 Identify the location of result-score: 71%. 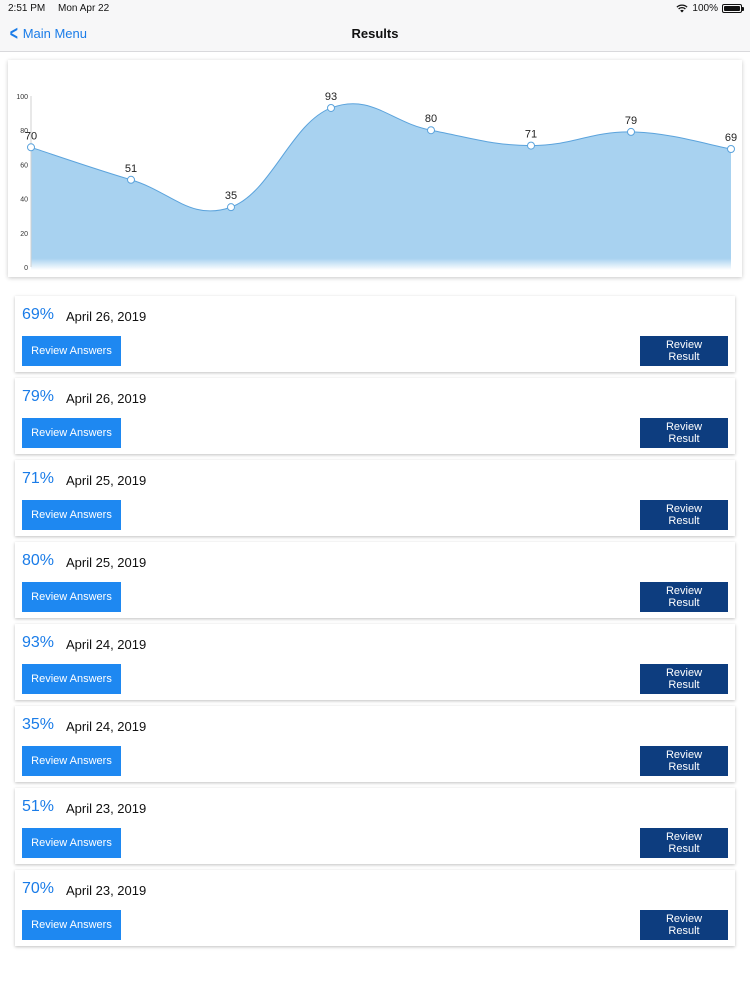
(38, 478).